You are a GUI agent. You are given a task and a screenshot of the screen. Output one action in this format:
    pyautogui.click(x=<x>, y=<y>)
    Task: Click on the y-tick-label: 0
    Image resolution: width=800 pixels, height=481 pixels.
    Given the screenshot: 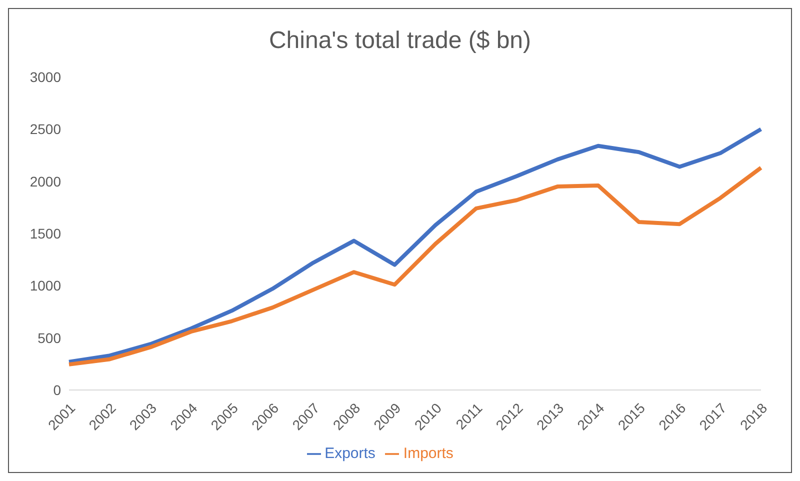 What is the action you would take?
    pyautogui.click(x=57, y=390)
    